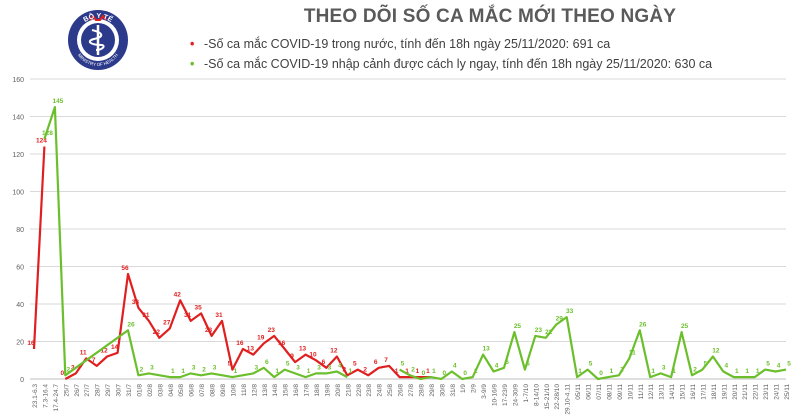 This screenshot has width=800, height=420. Describe the element at coordinates (766, 392) in the screenshot. I see `x-tick-label: 23/11` at that location.